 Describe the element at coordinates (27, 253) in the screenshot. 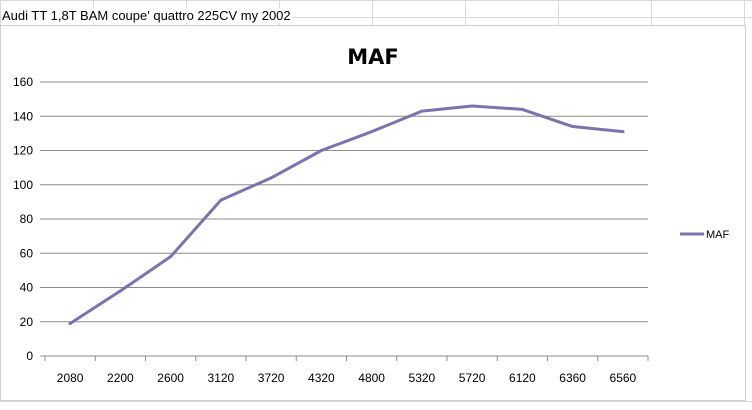

I see `y-tick-label: 60` at that location.